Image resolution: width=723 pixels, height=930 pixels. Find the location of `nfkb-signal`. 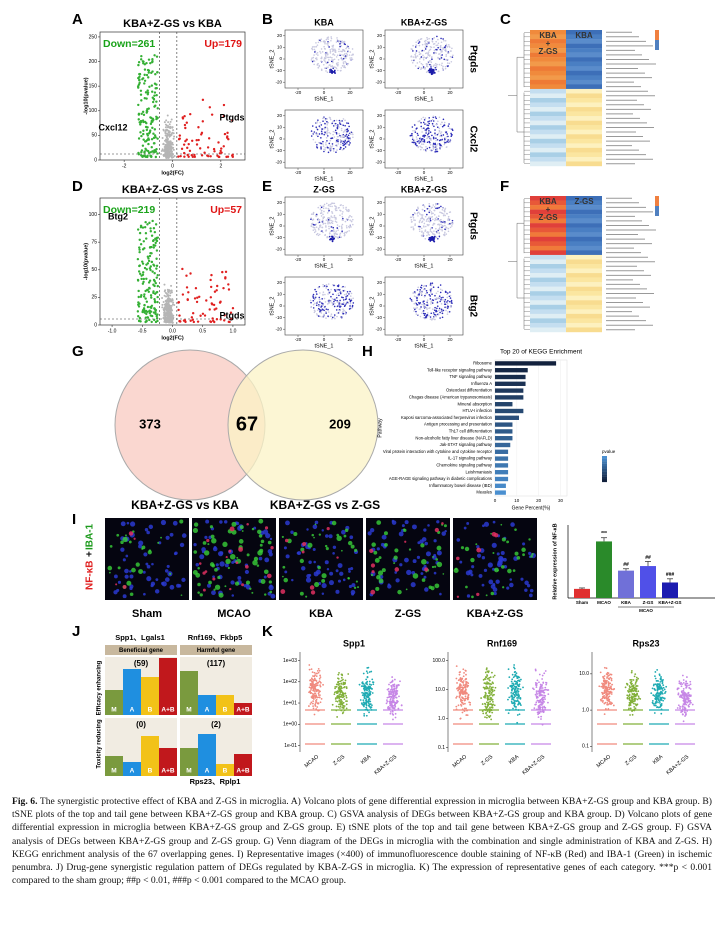

nfkb-signal is located at coordinates (226, 557).